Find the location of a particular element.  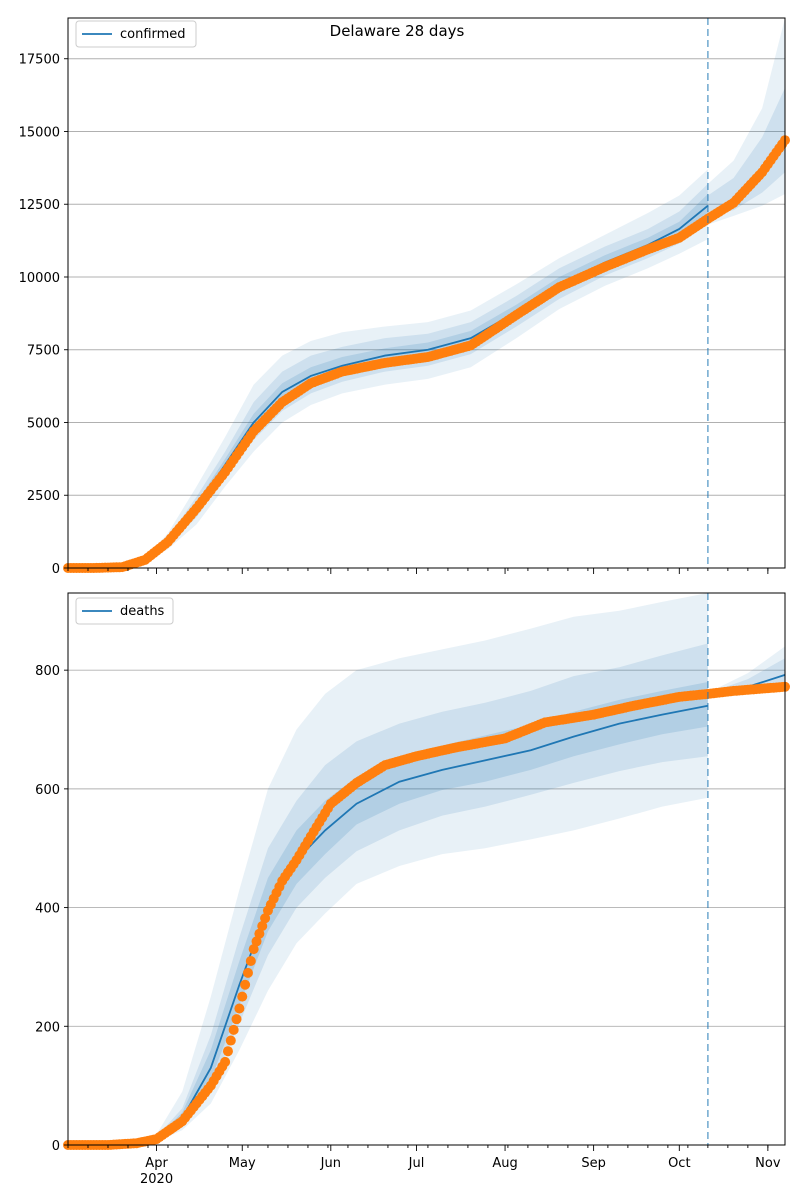

confirmed-x-axis is located at coordinates (418, 571).